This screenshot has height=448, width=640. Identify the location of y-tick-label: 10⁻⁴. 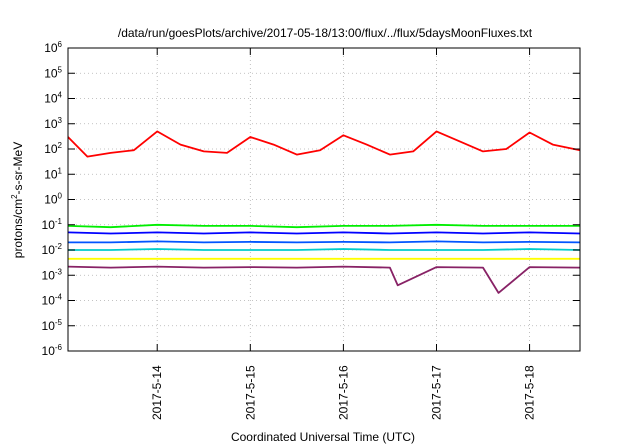
(52, 300).